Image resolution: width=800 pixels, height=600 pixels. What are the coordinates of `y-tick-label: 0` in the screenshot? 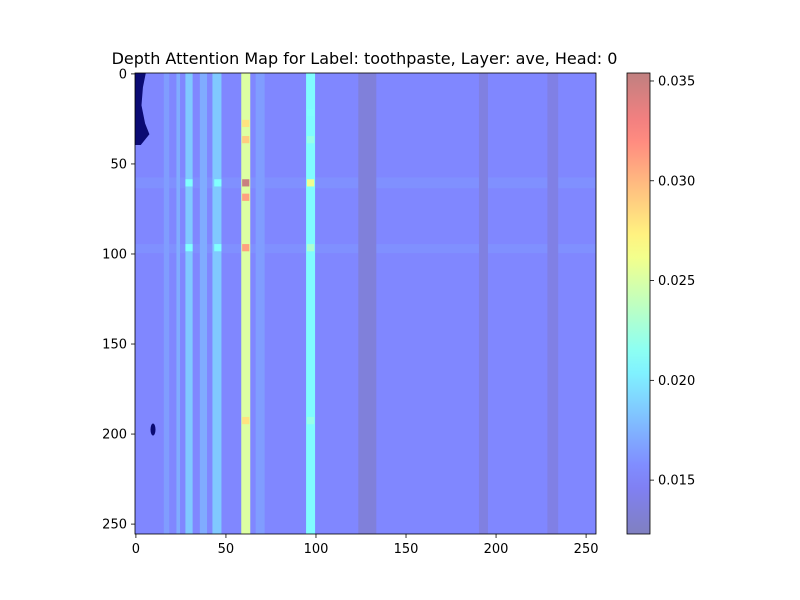 It's located at (123, 74).